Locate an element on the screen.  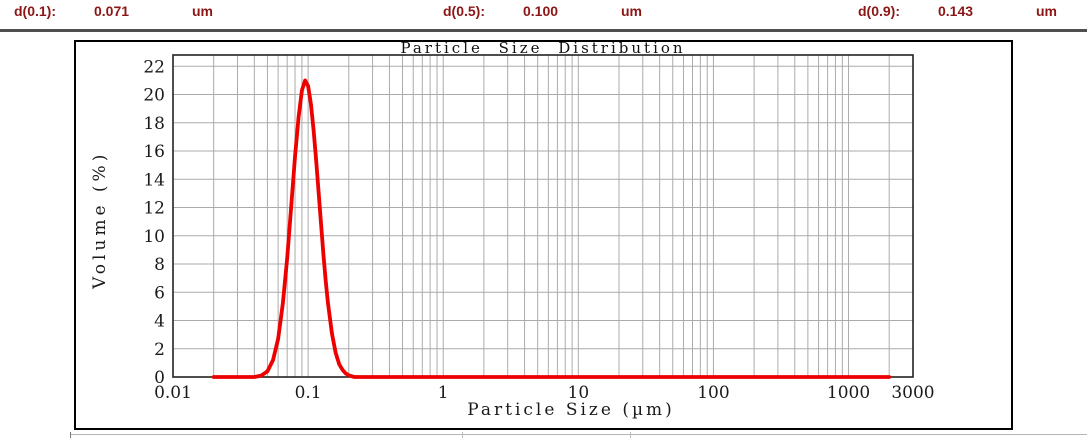
x-tick-label: 1 is located at coordinates (443, 393).